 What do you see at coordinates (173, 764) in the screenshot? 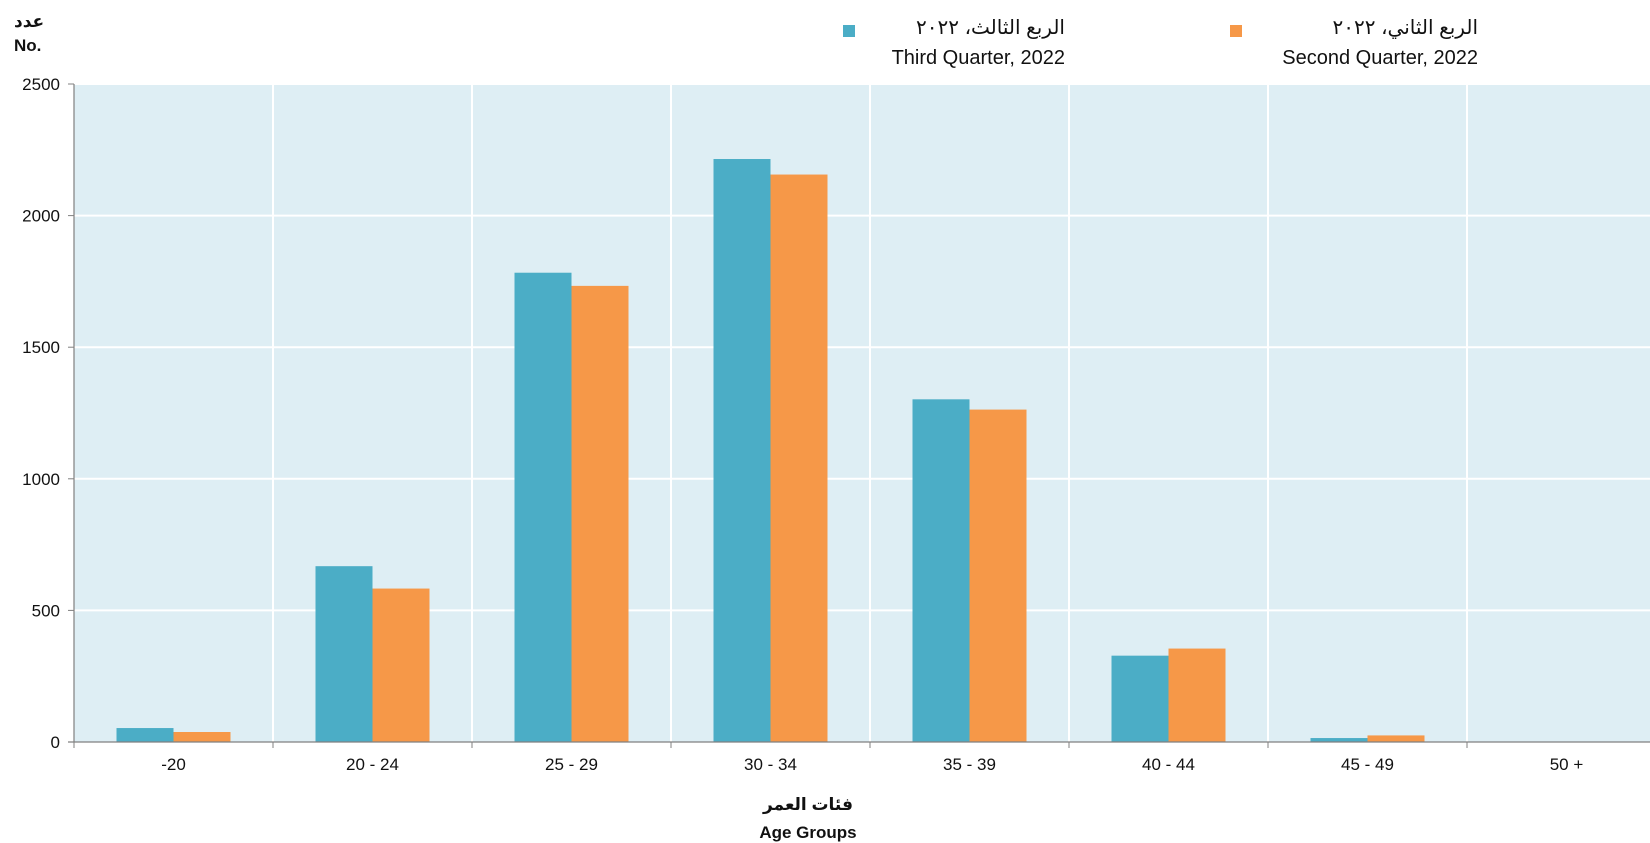
I see `x-tick-label: -20` at bounding box center [173, 764].